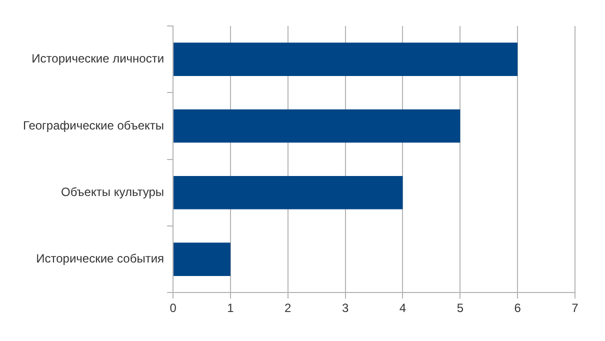 The width and height of the screenshot is (605, 341). Describe the element at coordinates (288, 308) in the screenshot. I see `x-tick-label: 2` at that location.